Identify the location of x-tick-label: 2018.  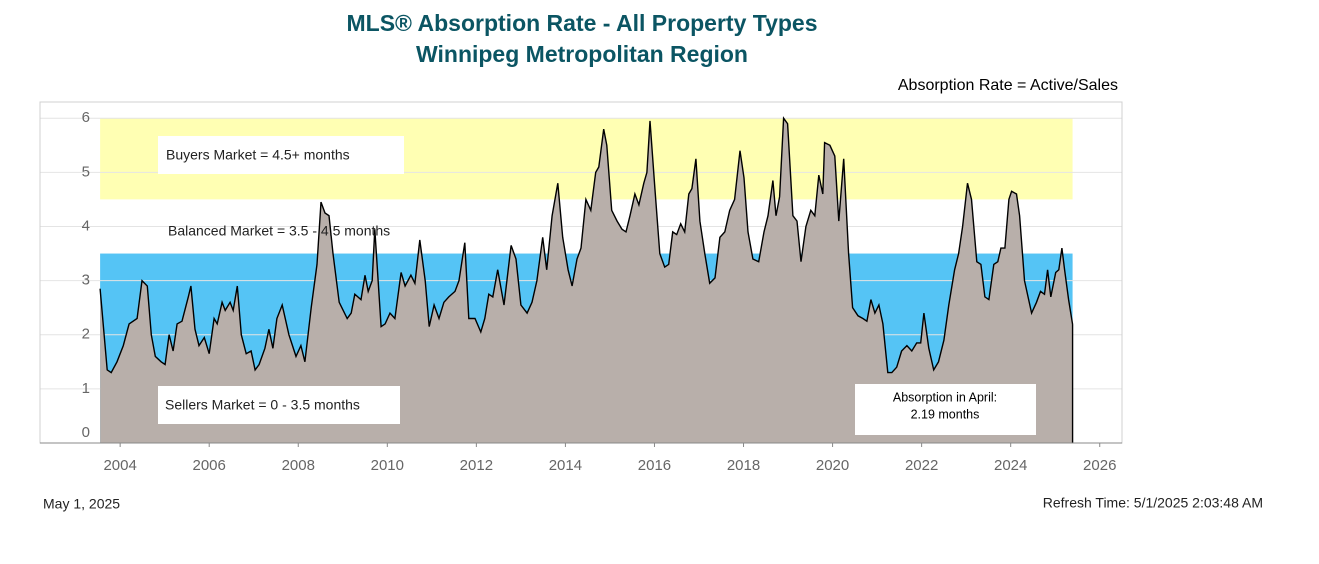
(743, 465).